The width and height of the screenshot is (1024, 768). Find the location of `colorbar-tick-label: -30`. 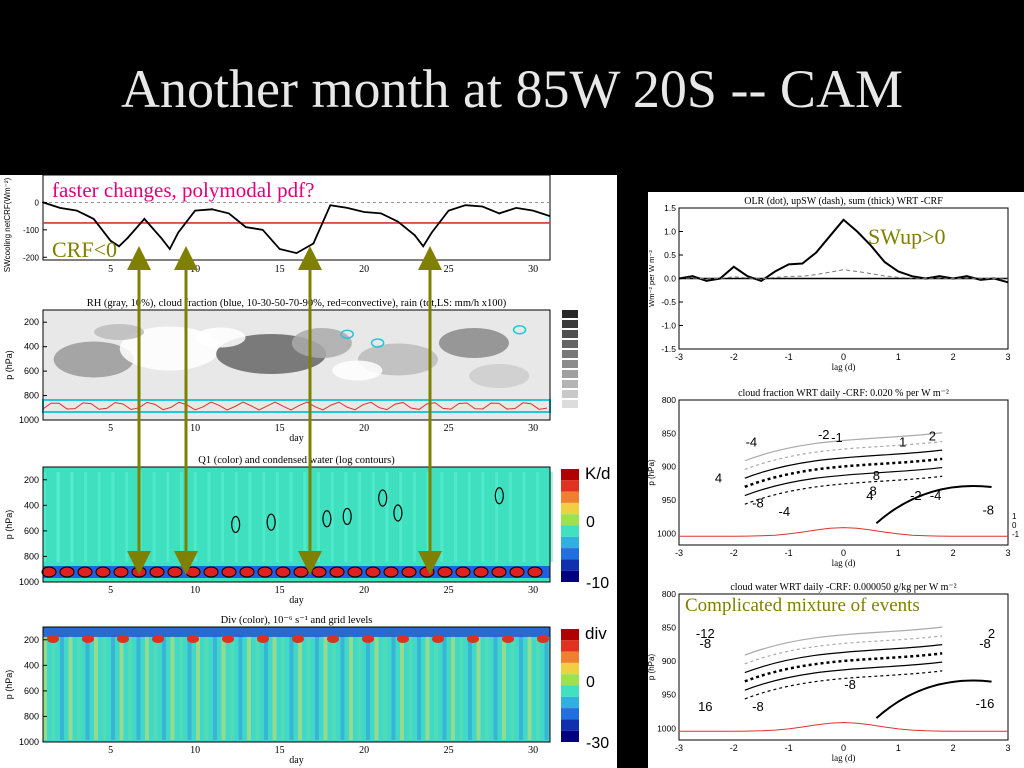

colorbar-tick-label: -30 is located at coordinates (597, 743).